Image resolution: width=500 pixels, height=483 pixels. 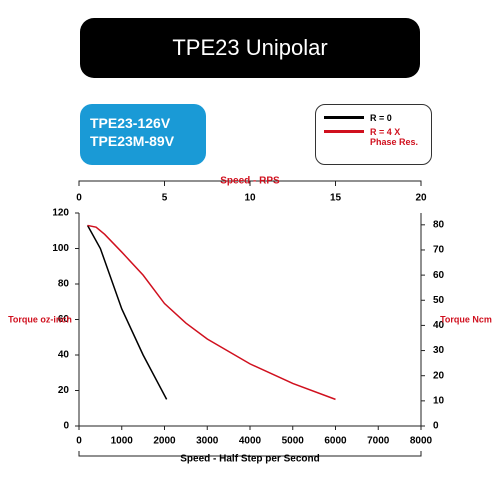 I want to click on legend-item: R = 0, so click(x=373, y=118).